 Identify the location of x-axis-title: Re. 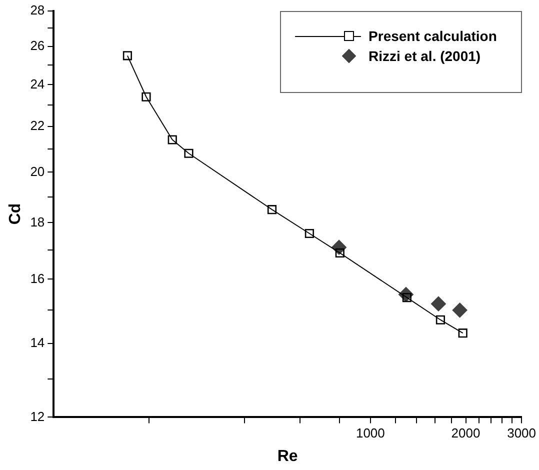
(287, 456).